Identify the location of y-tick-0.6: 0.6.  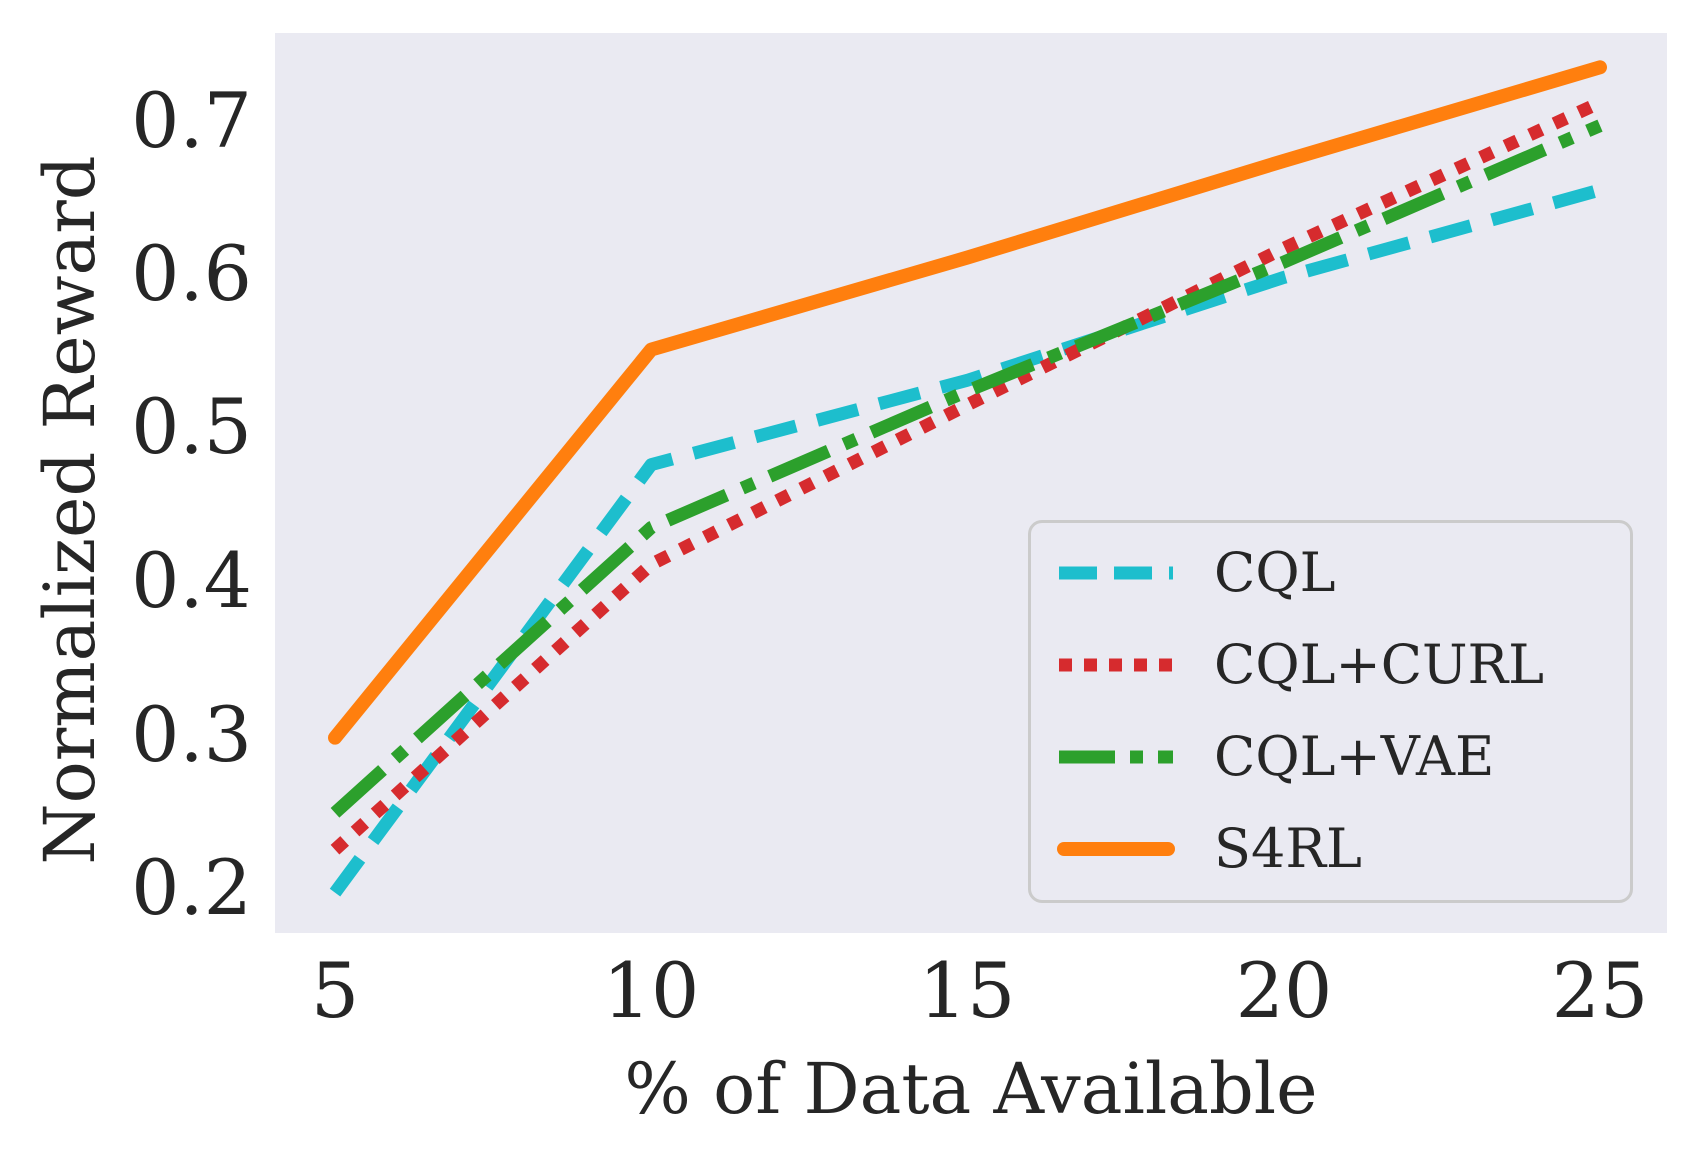
(191, 273).